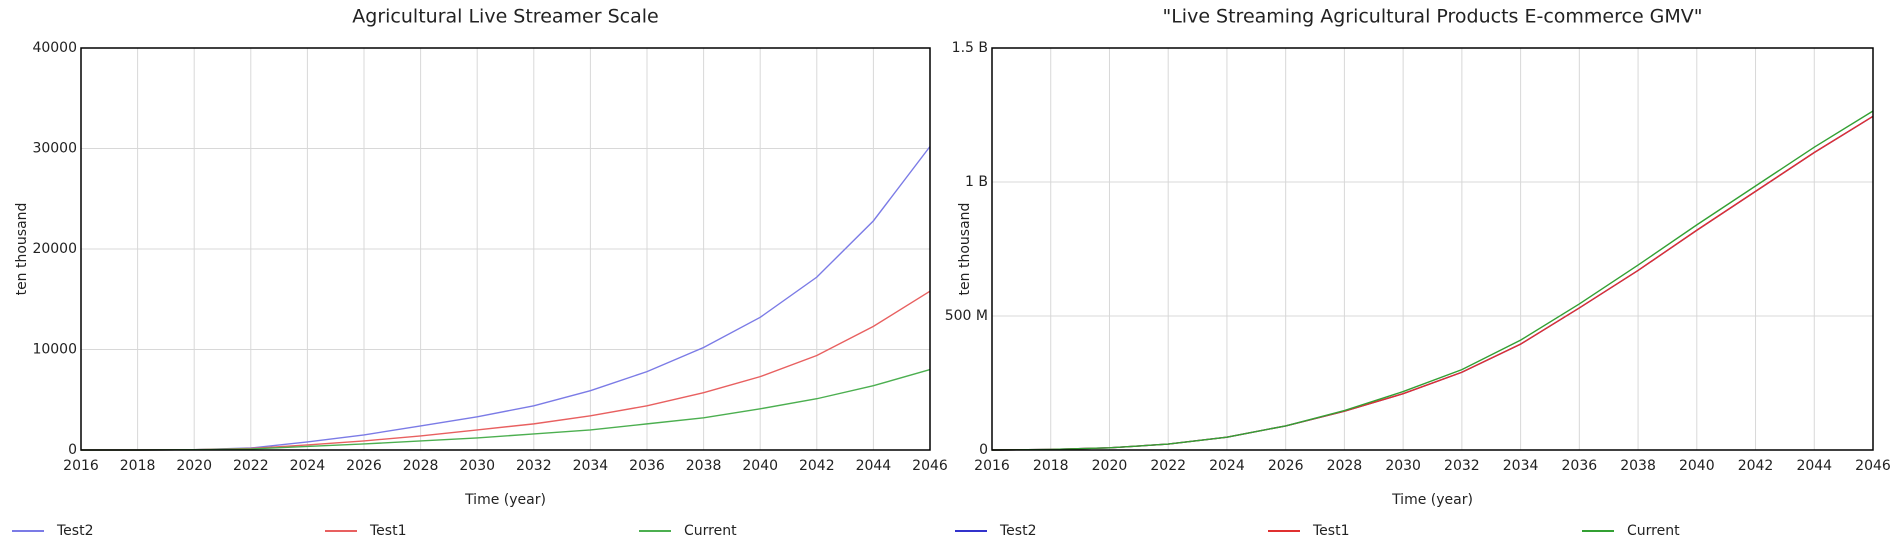 Image resolution: width=1901 pixels, height=556 pixels. Describe the element at coordinates (54, 149) in the screenshot. I see `y-tick-label: 30000` at that location.